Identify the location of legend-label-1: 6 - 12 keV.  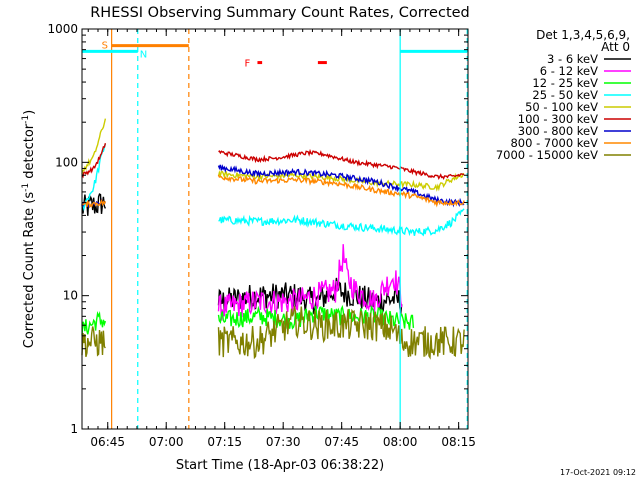
(569, 71).